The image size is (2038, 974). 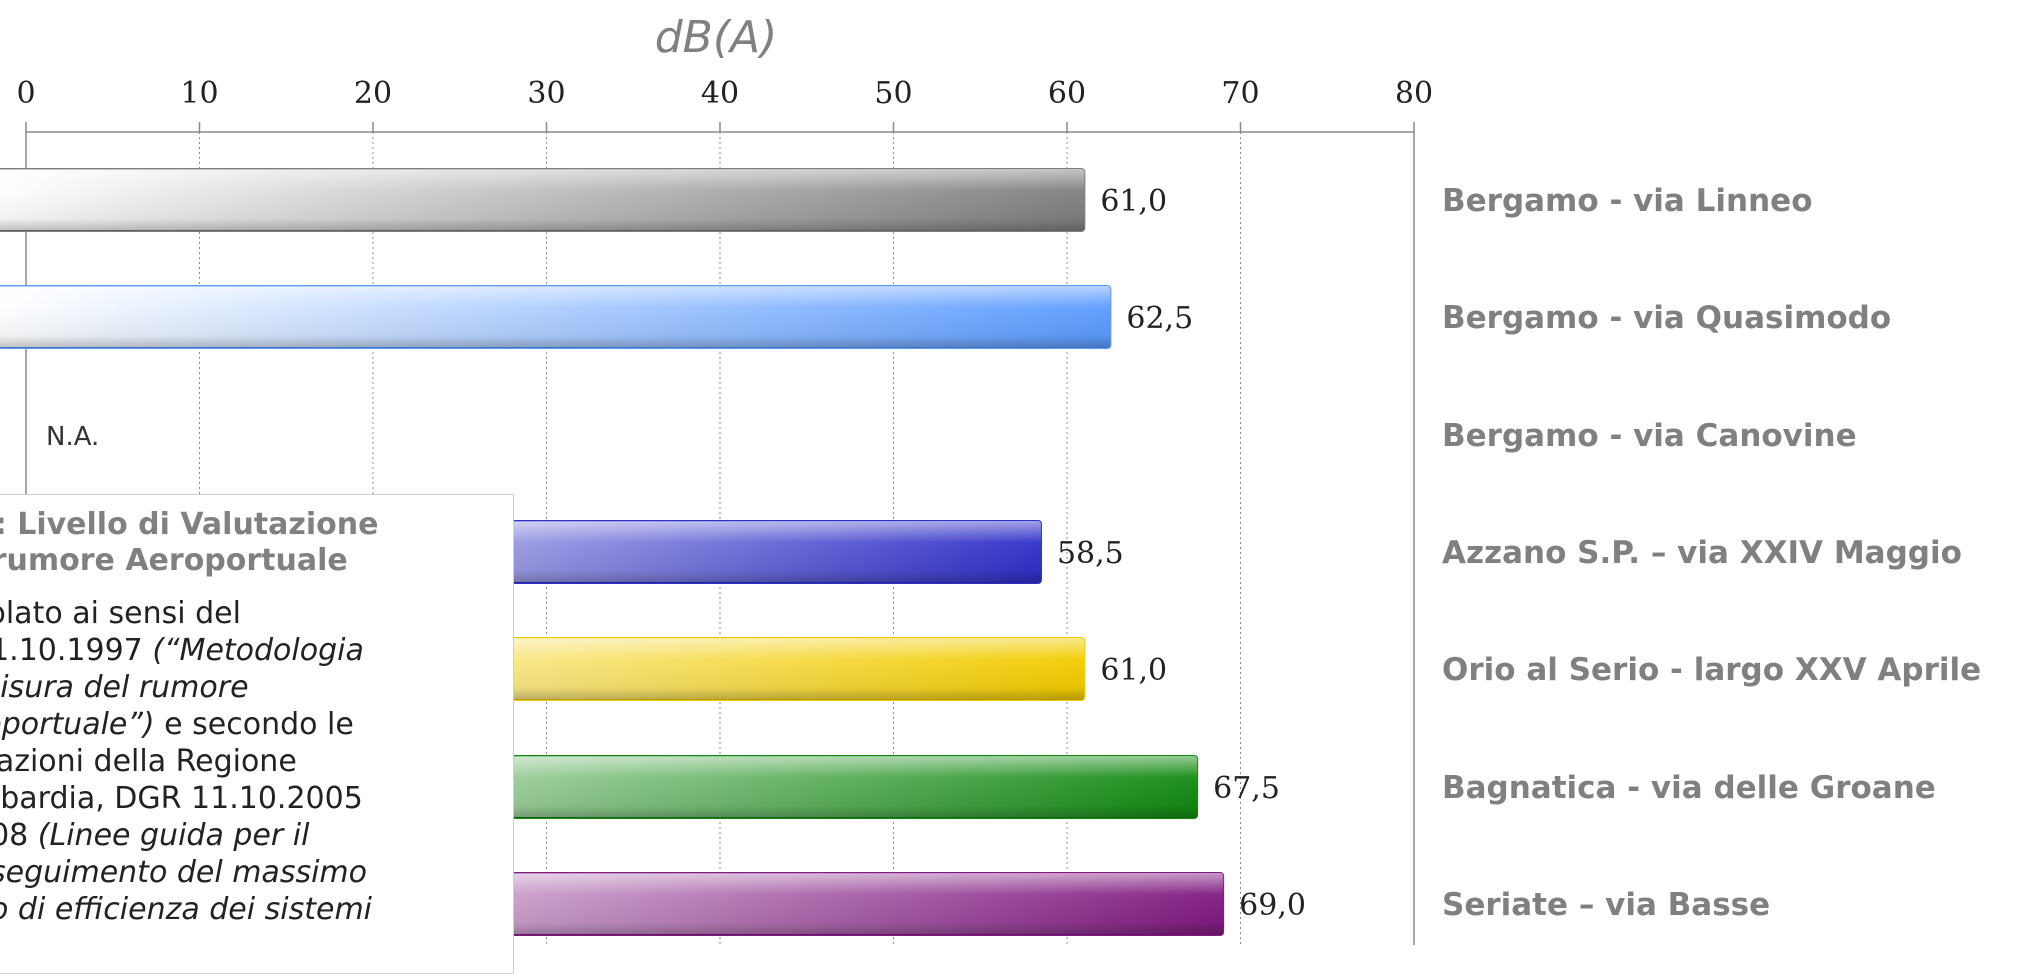 What do you see at coordinates (1240, 93) in the screenshot?
I see `x-tick-label: 70` at bounding box center [1240, 93].